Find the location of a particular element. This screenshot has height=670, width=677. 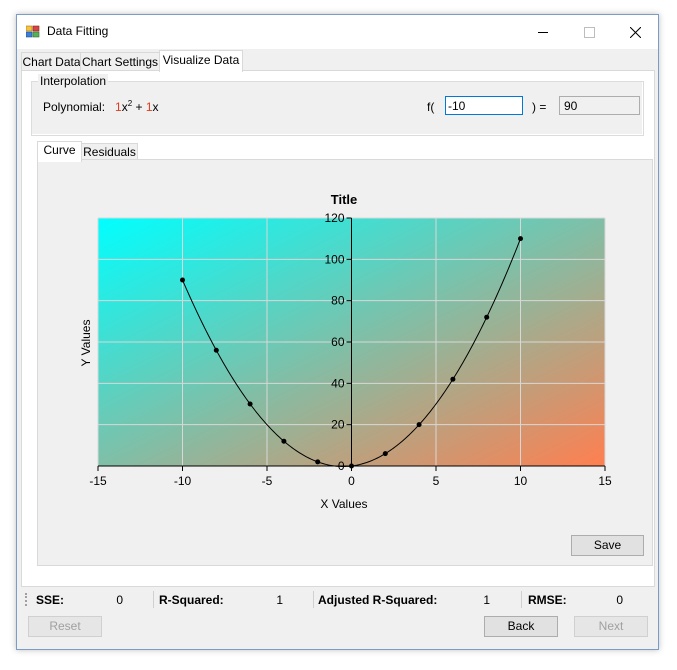

x-value-input: -10 is located at coordinates (484, 105).